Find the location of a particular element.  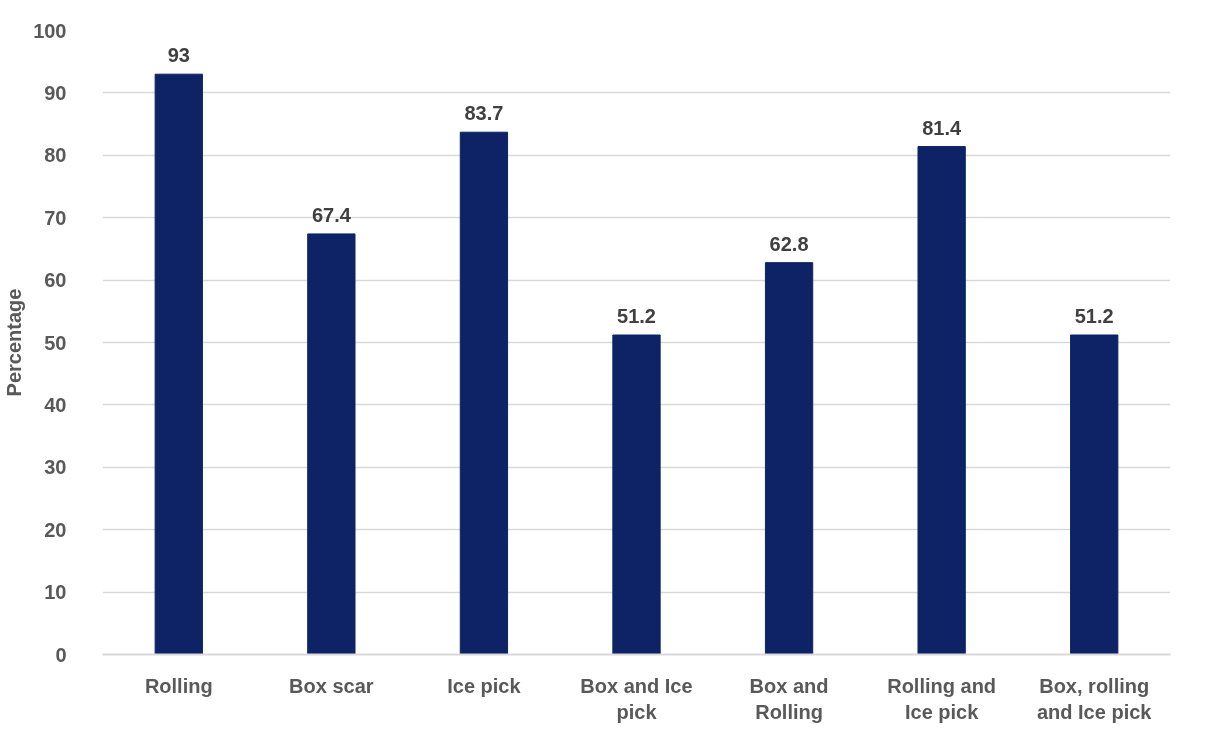

data-label: 67.4 is located at coordinates (331, 214).